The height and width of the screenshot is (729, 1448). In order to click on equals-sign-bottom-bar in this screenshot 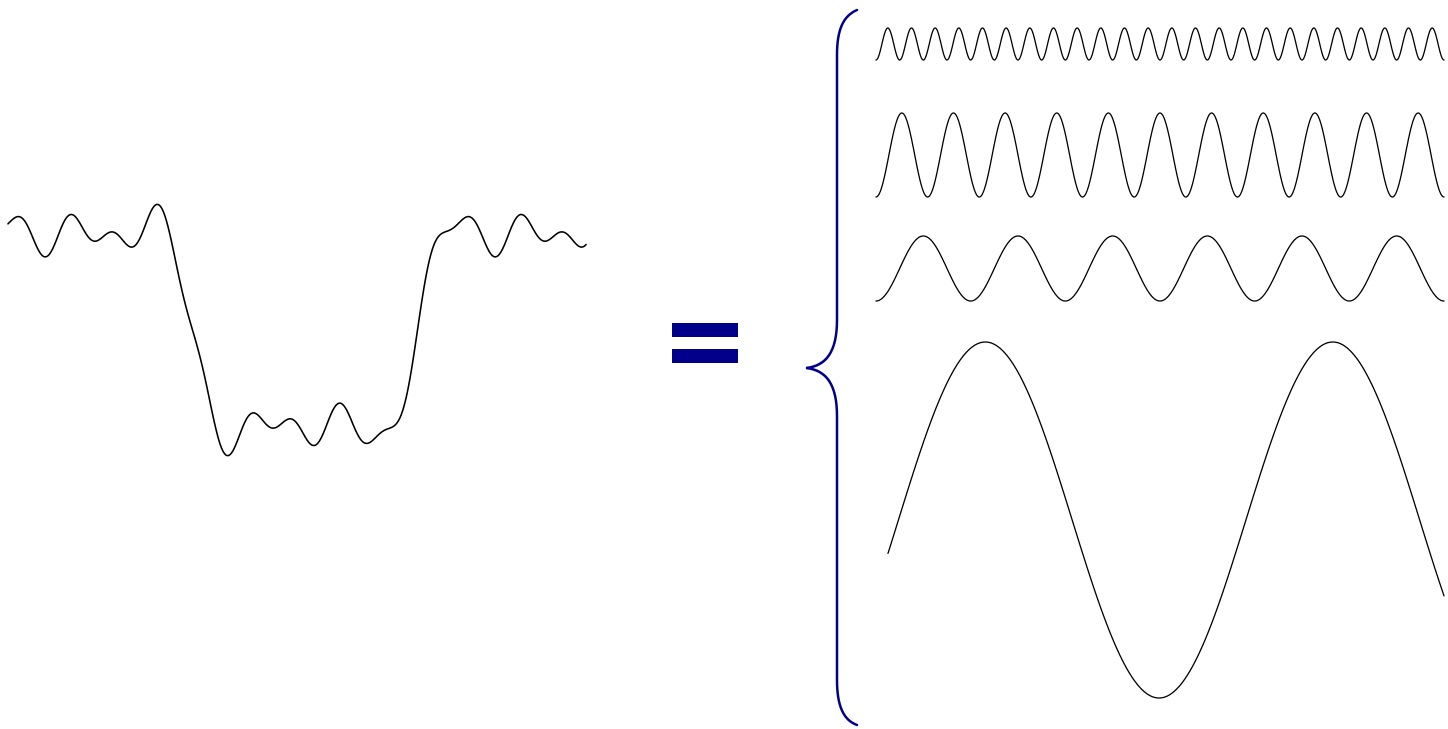, I will do `click(705, 356)`.